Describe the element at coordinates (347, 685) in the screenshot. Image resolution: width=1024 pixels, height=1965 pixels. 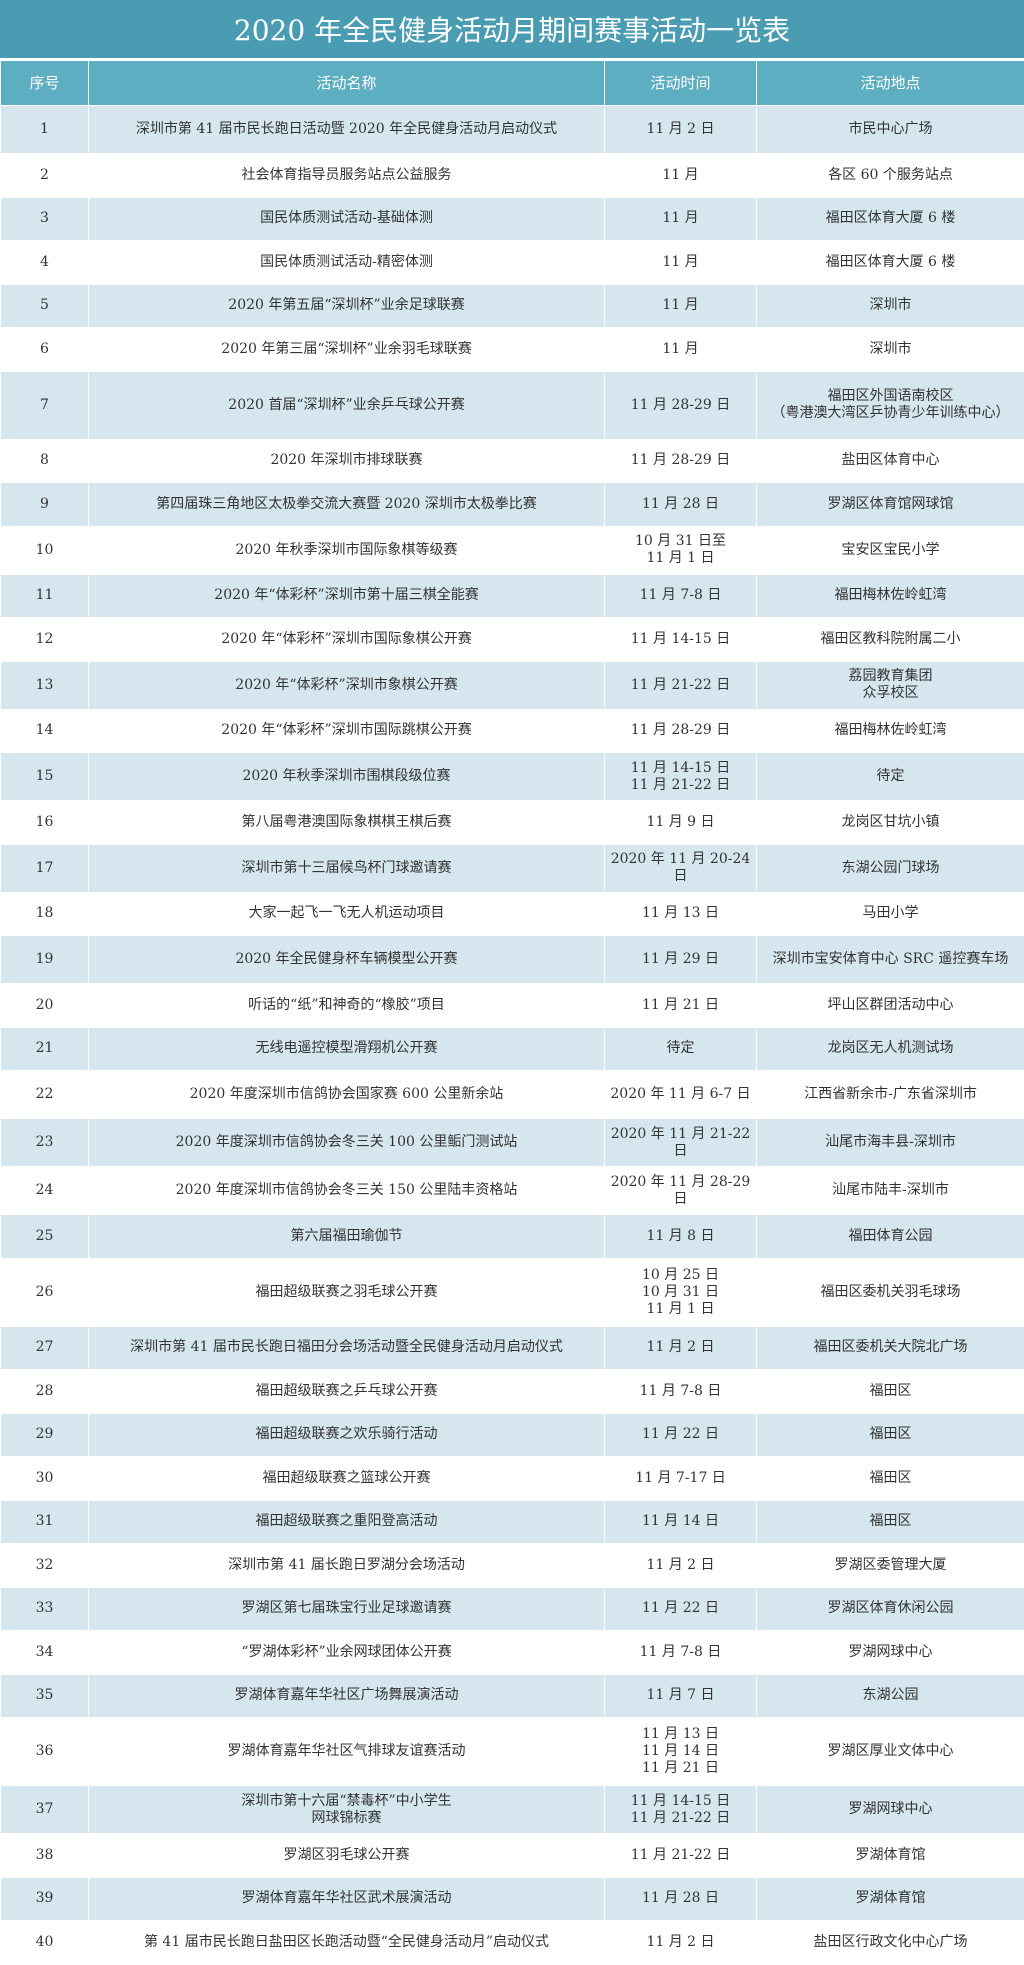
I see `table-cell: 2020 年“体彩杯”深圳市象棋公开赛` at that location.